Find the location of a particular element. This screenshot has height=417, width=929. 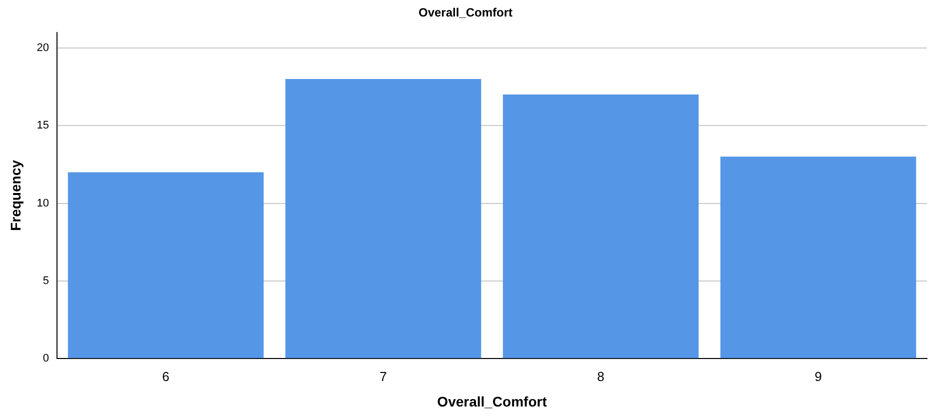

x-tick-label: 9 is located at coordinates (818, 376).